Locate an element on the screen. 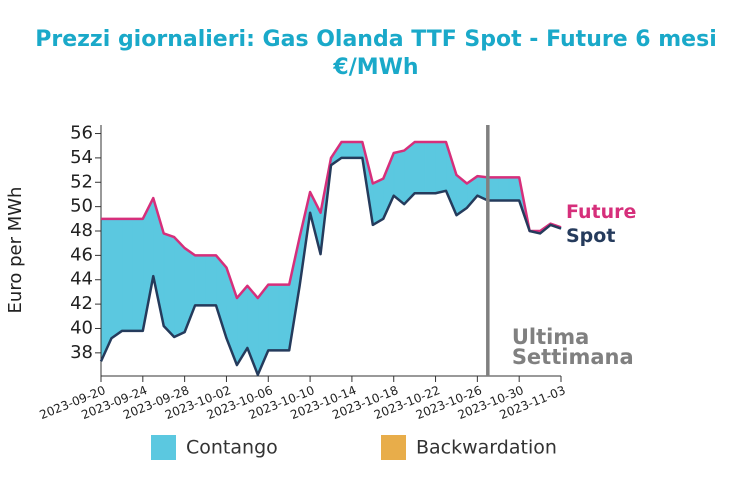 The width and height of the screenshot is (752, 504). chart-subtitle: €/MWh is located at coordinates (375, 67).